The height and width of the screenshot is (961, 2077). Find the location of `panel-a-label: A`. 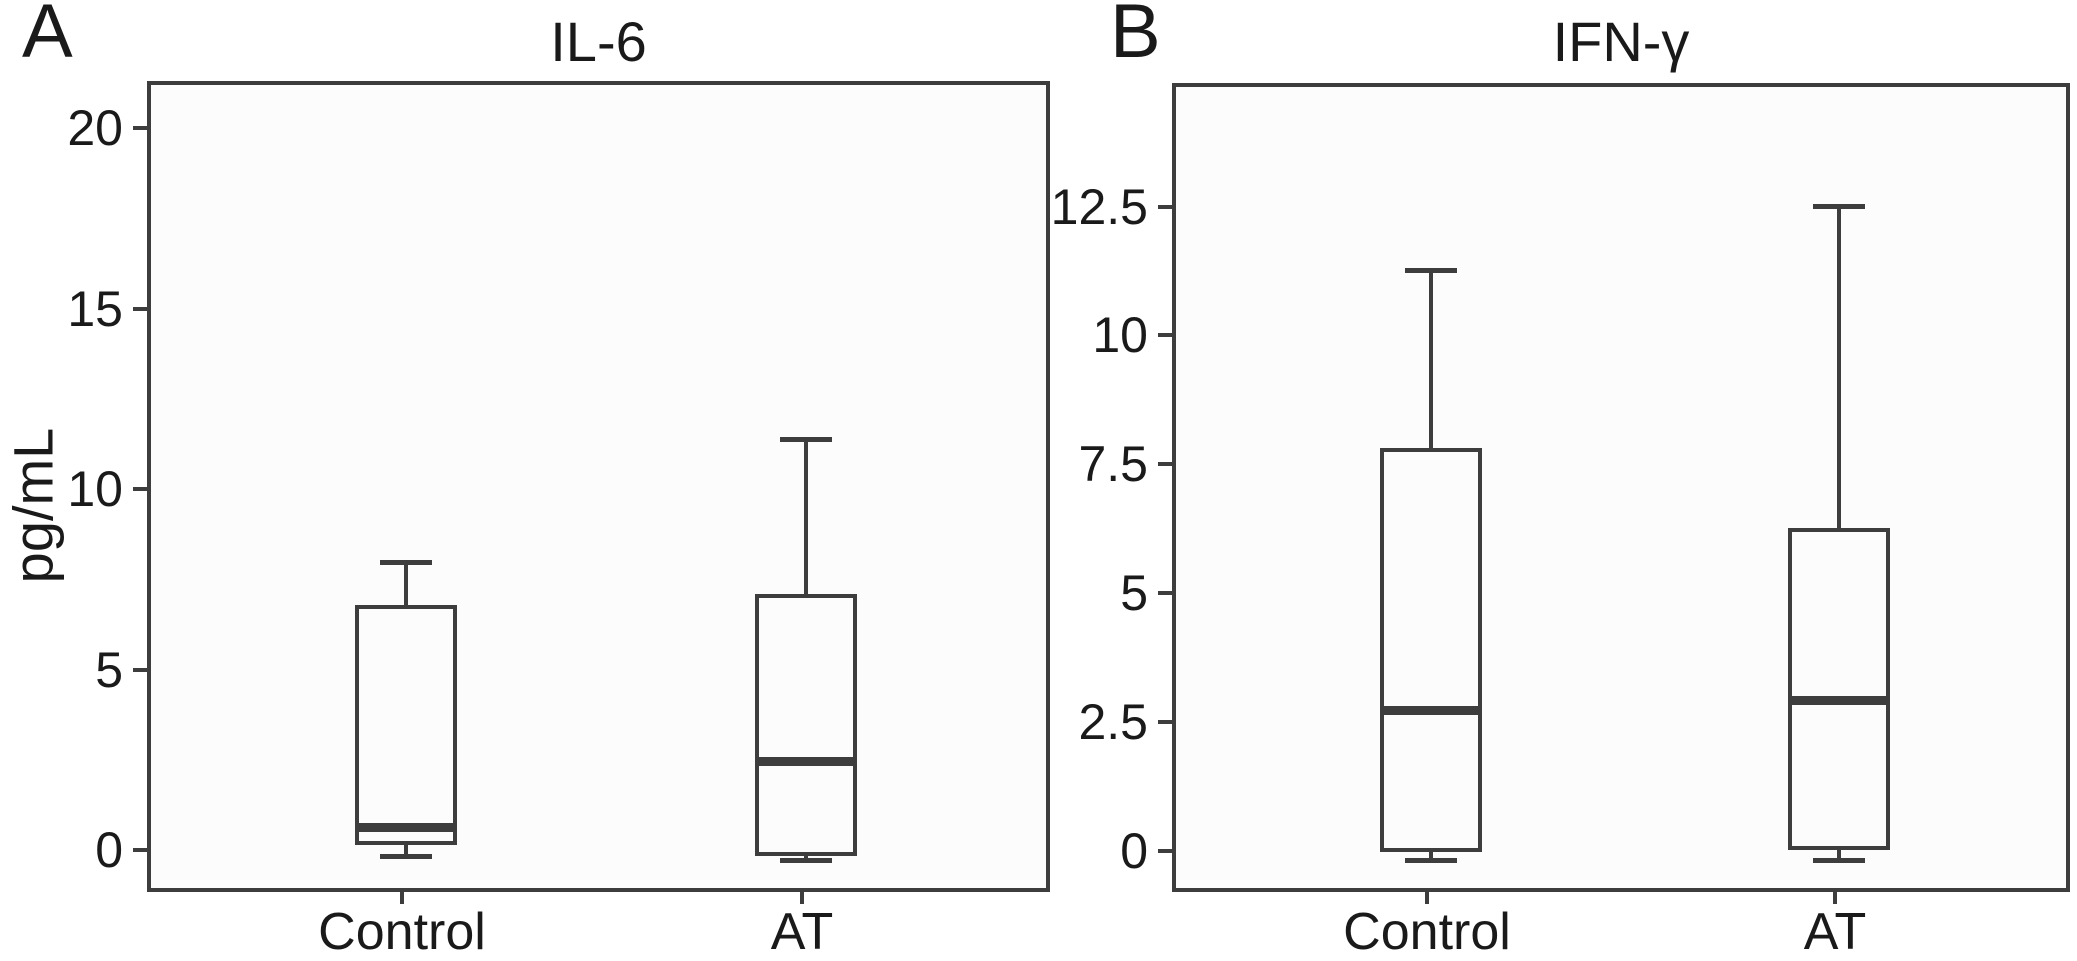

panel-a-label: A is located at coordinates (47, 37).